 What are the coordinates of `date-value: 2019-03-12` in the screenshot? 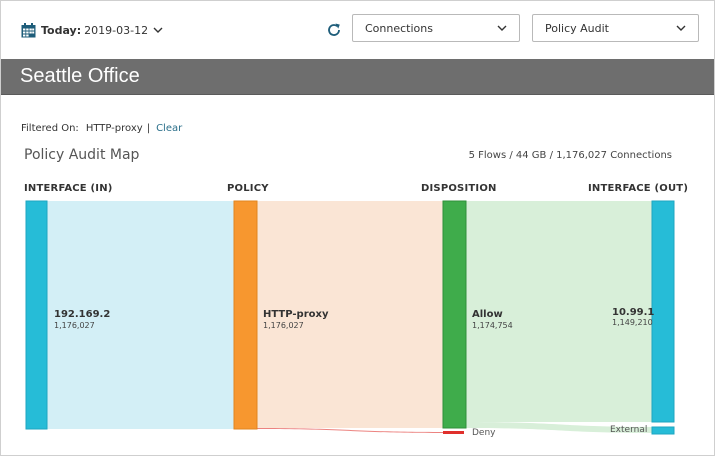 It's located at (116, 30).